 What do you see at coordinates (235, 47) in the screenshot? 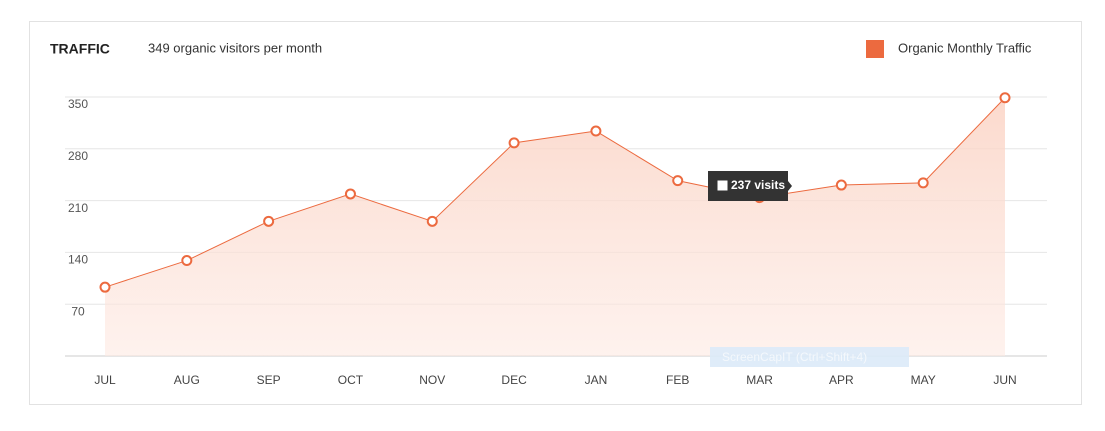
I see `subtitle: 349 organic visitors per month` at bounding box center [235, 47].